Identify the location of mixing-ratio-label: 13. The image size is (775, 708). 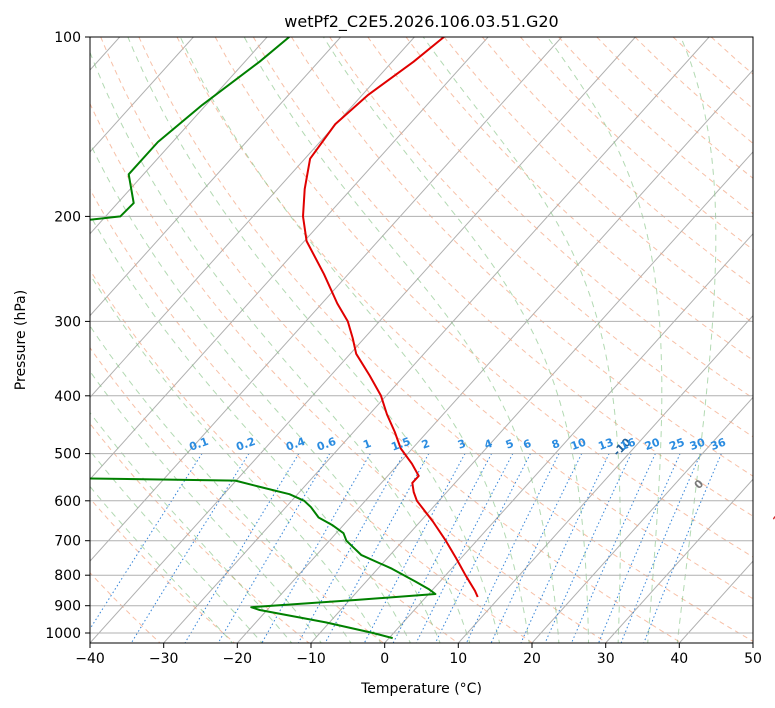
(605, 444).